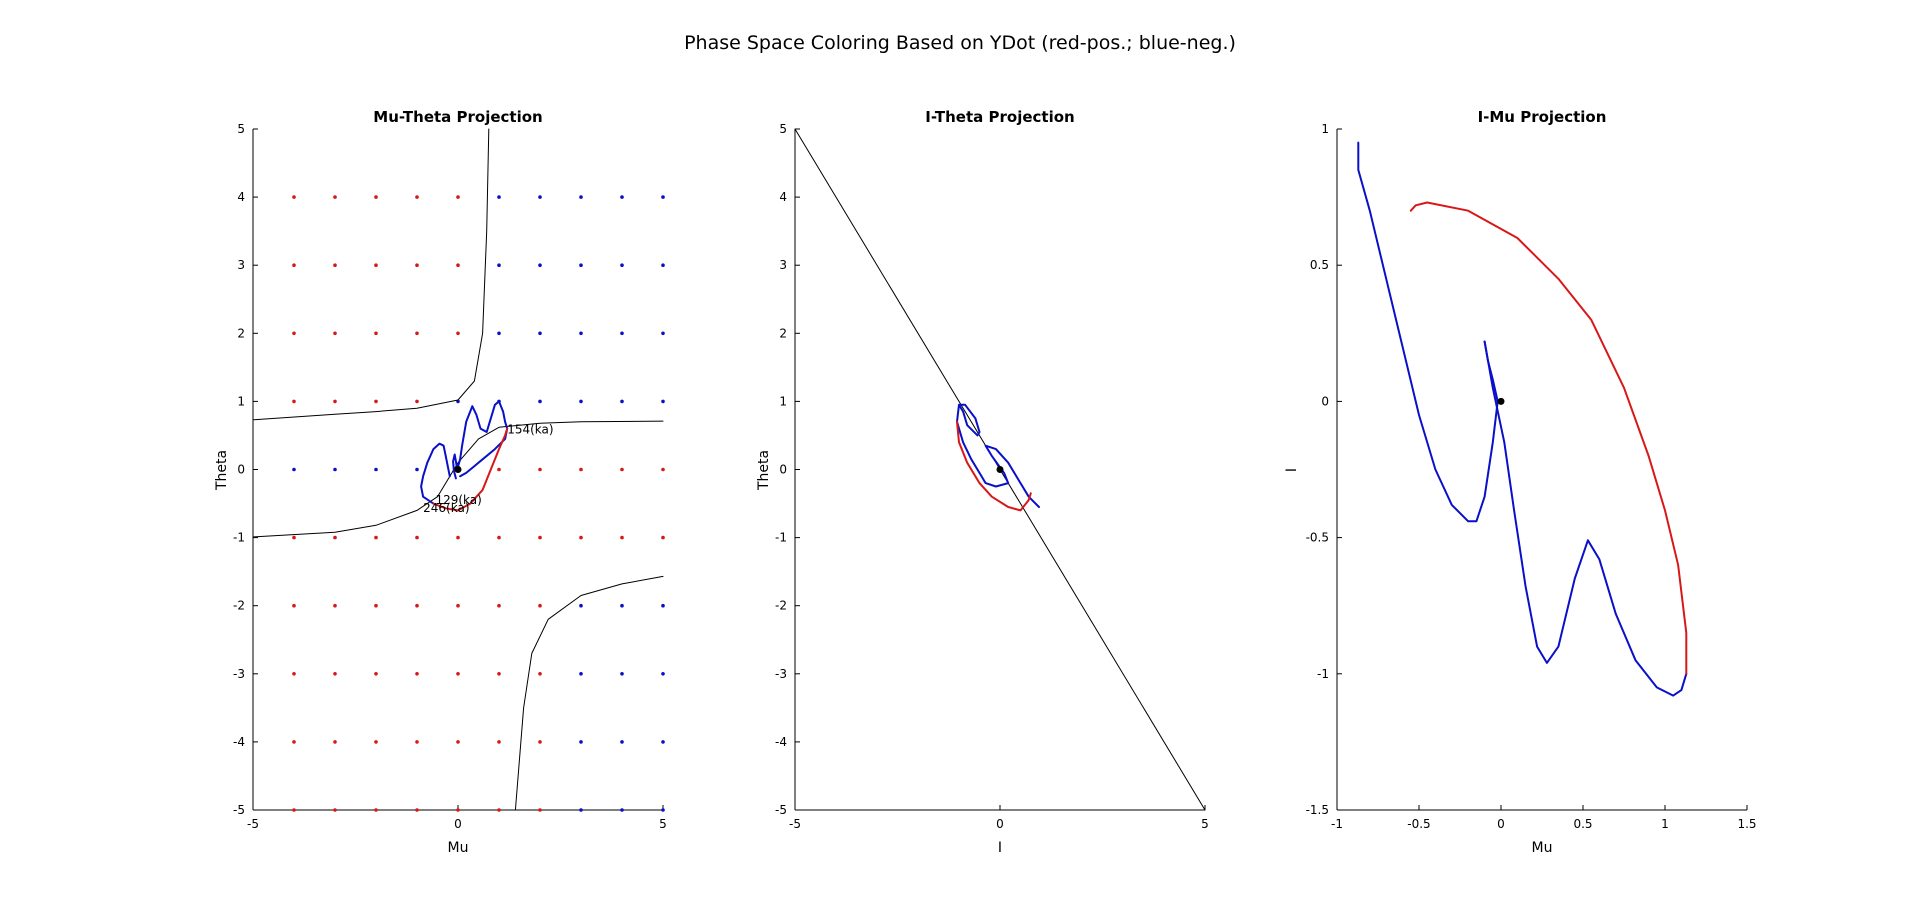 The height and width of the screenshot is (900, 1920). Describe the element at coordinates (1325, 129) in the screenshot. I see `y-tick-label: 1` at that location.